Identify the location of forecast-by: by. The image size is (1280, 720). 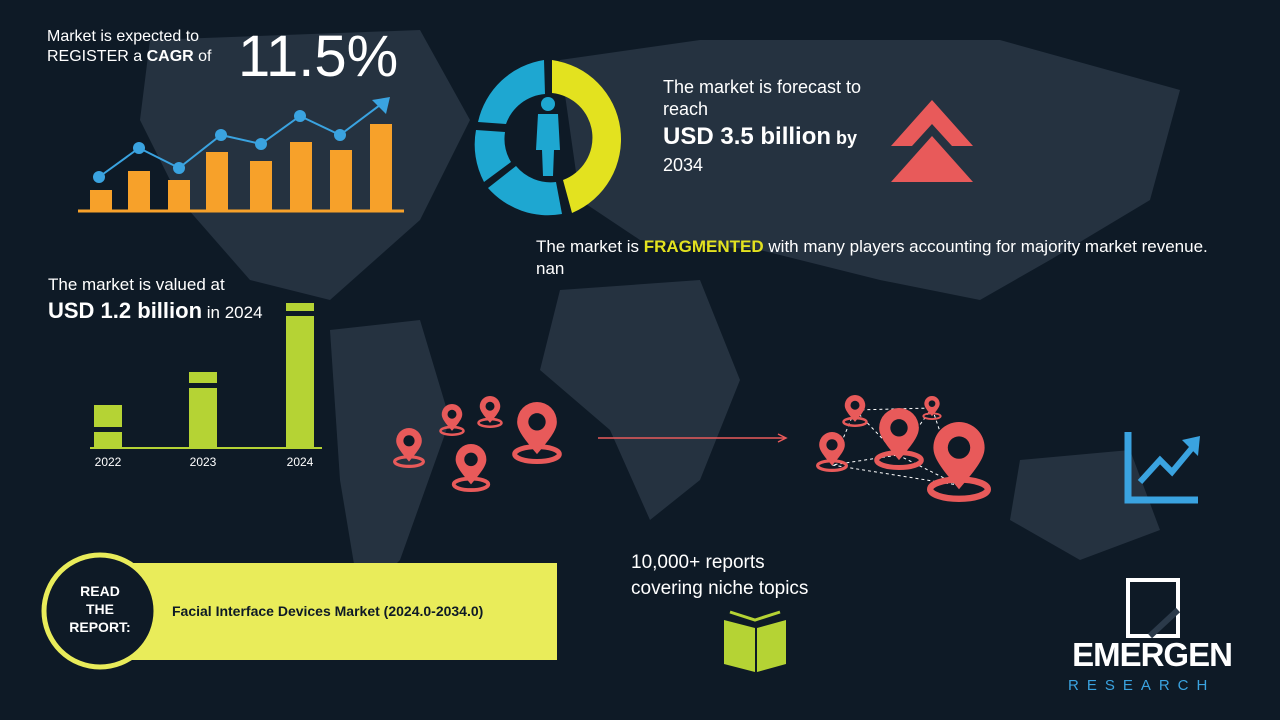
(847, 138).